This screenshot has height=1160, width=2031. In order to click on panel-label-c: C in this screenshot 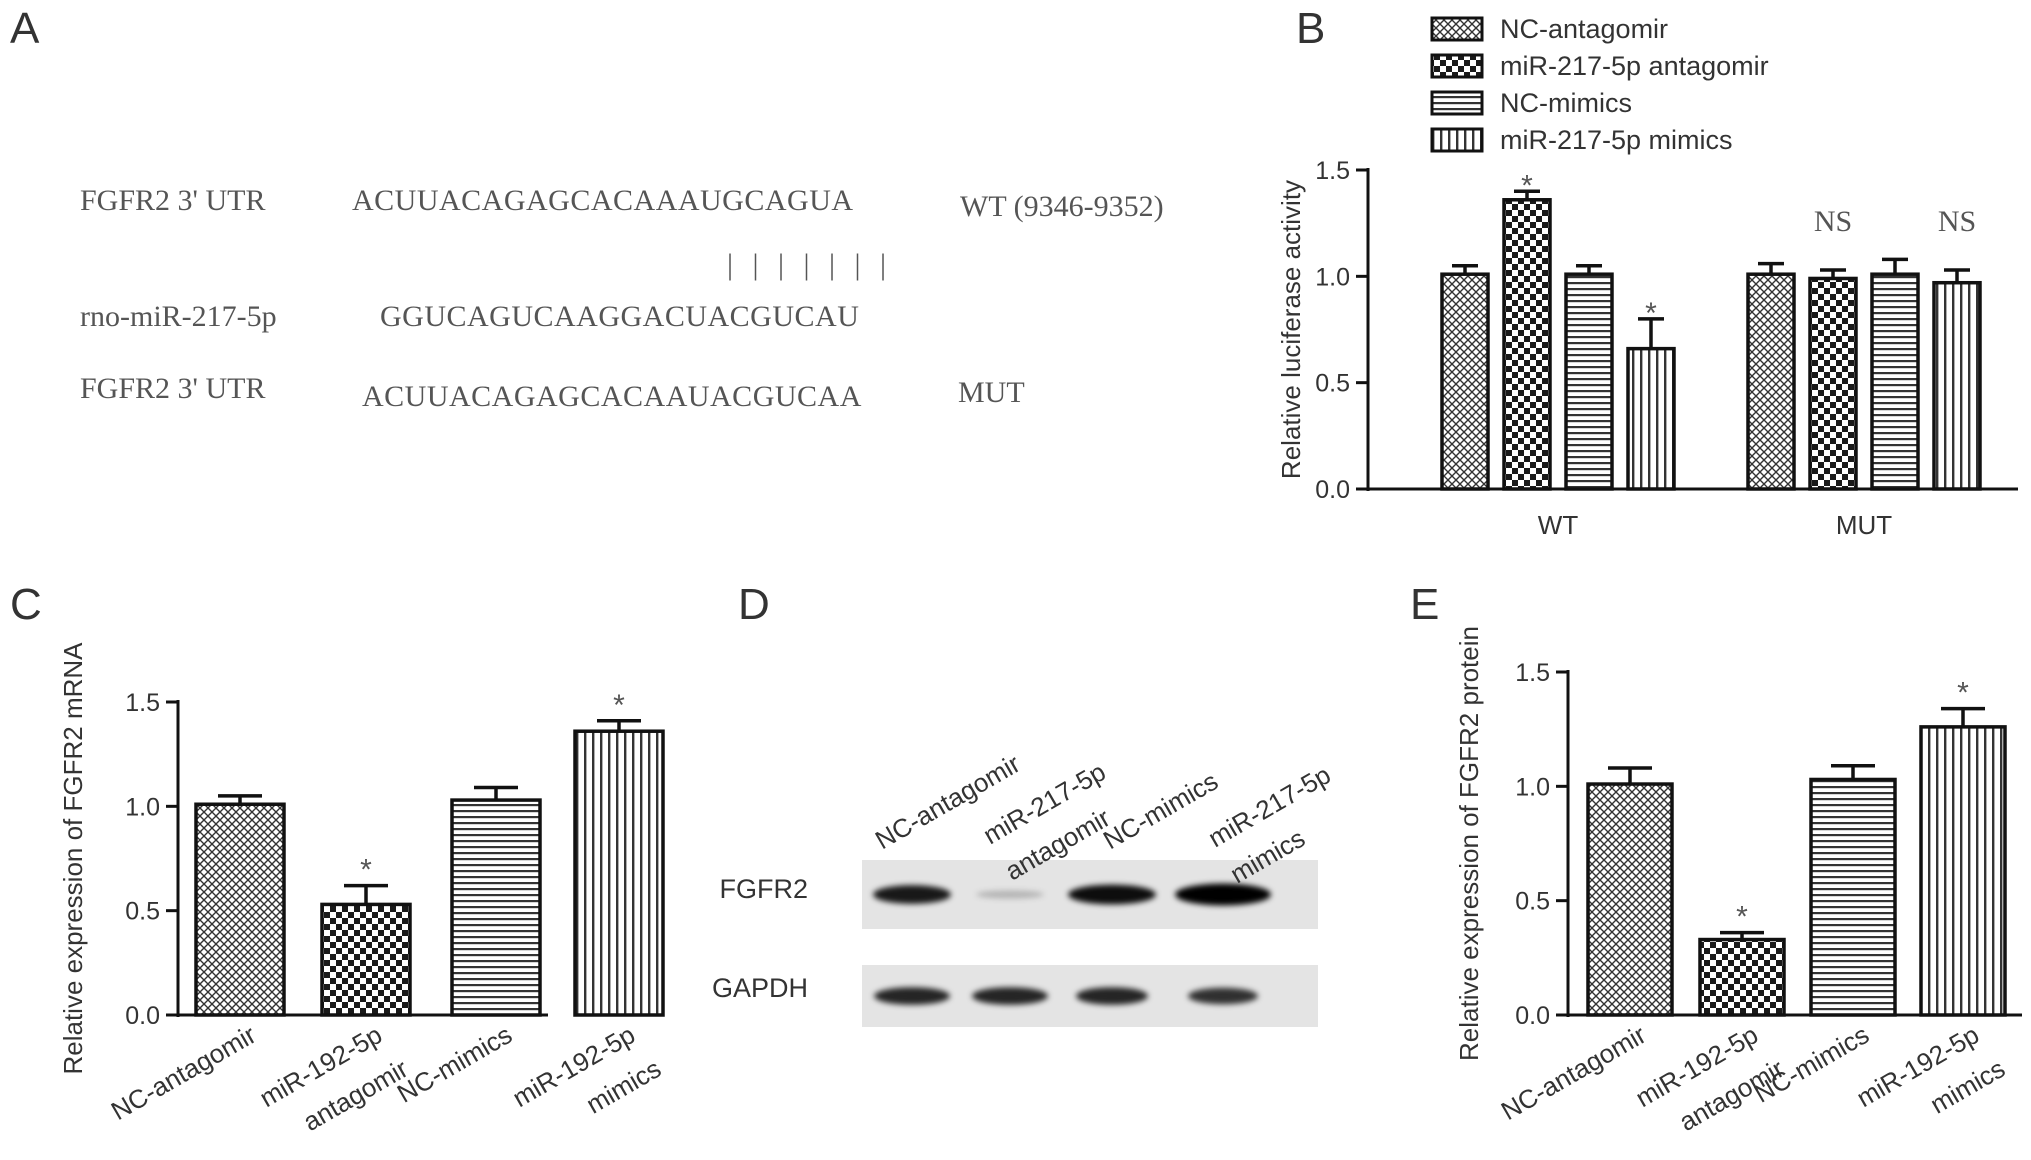, I will do `click(26, 604)`.